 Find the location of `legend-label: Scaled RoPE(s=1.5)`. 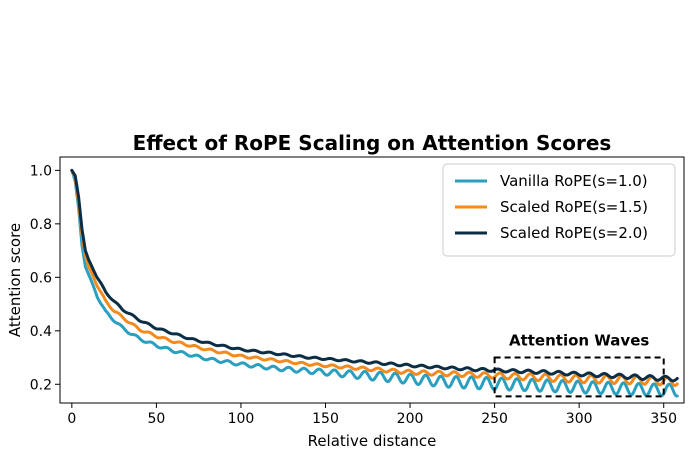

legend-label: Scaled RoPE(s=1.5) is located at coordinates (574, 207).